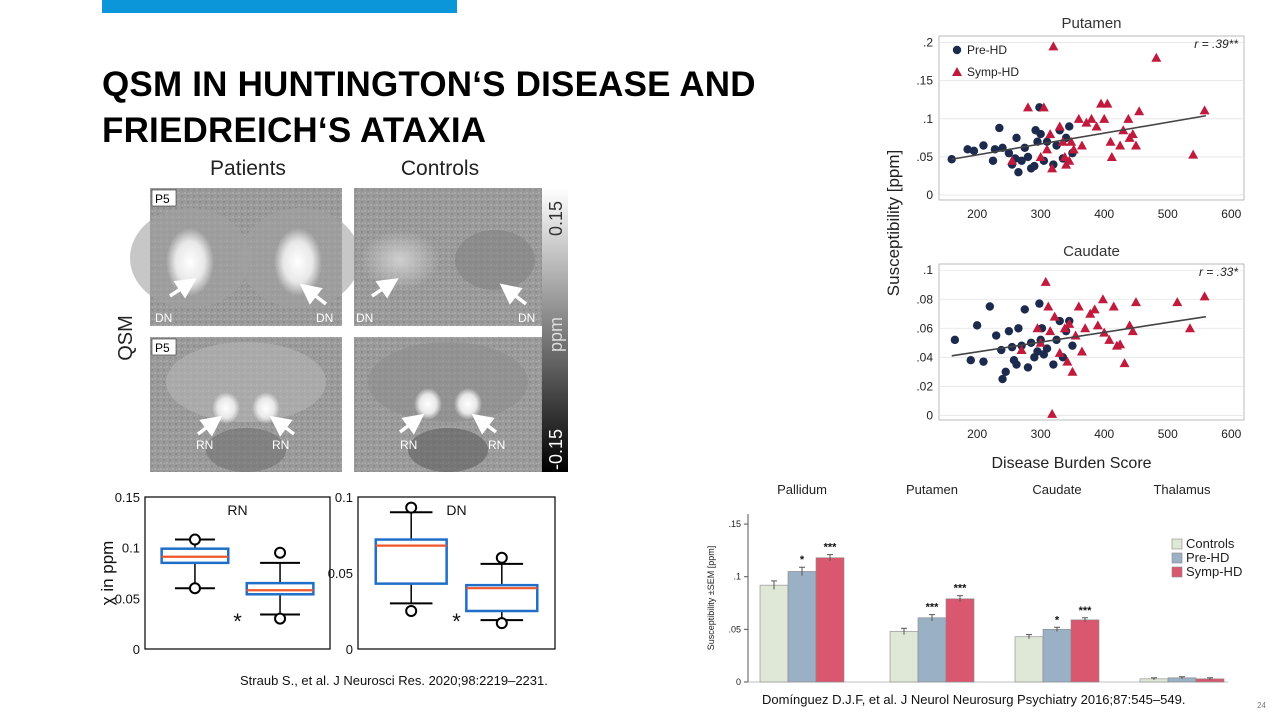  Describe the element at coordinates (1057, 620) in the screenshot. I see `bar-significance: *` at that location.